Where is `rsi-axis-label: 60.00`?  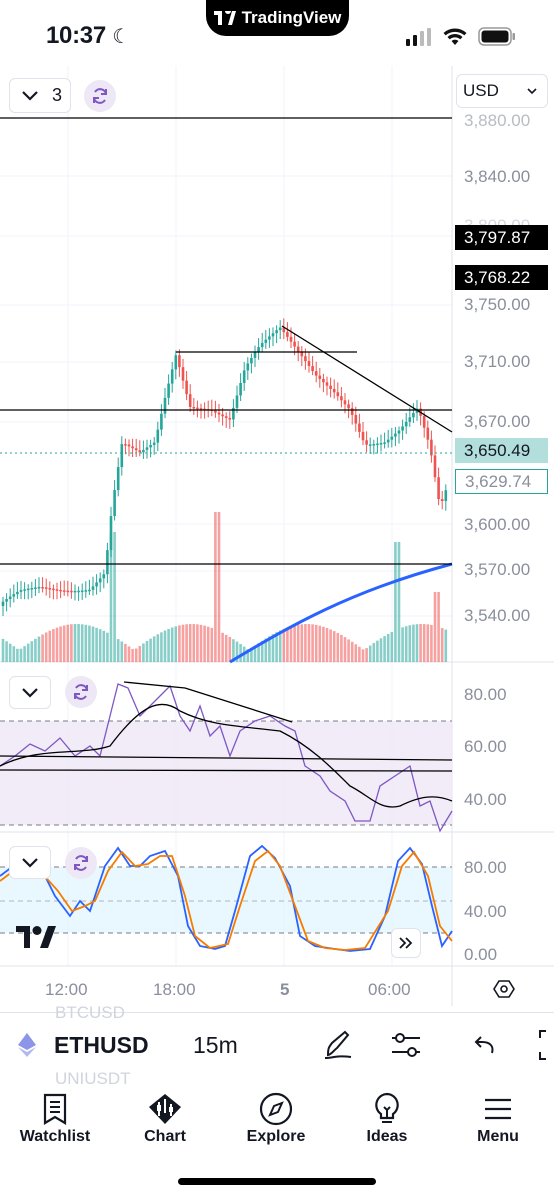
rsi-axis-label: 60.00 is located at coordinates (485, 746).